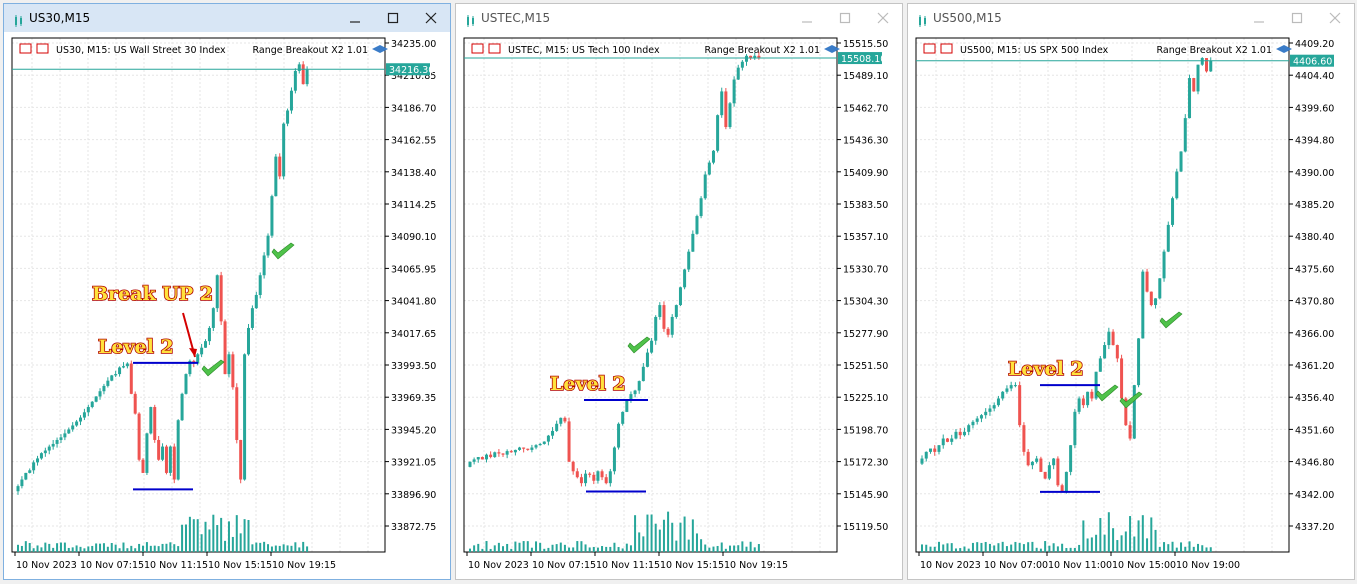 This screenshot has width=1357, height=584. Describe the element at coordinates (413, 269) in the screenshot. I see `y-axis-tick-label: 34065.95` at that location.